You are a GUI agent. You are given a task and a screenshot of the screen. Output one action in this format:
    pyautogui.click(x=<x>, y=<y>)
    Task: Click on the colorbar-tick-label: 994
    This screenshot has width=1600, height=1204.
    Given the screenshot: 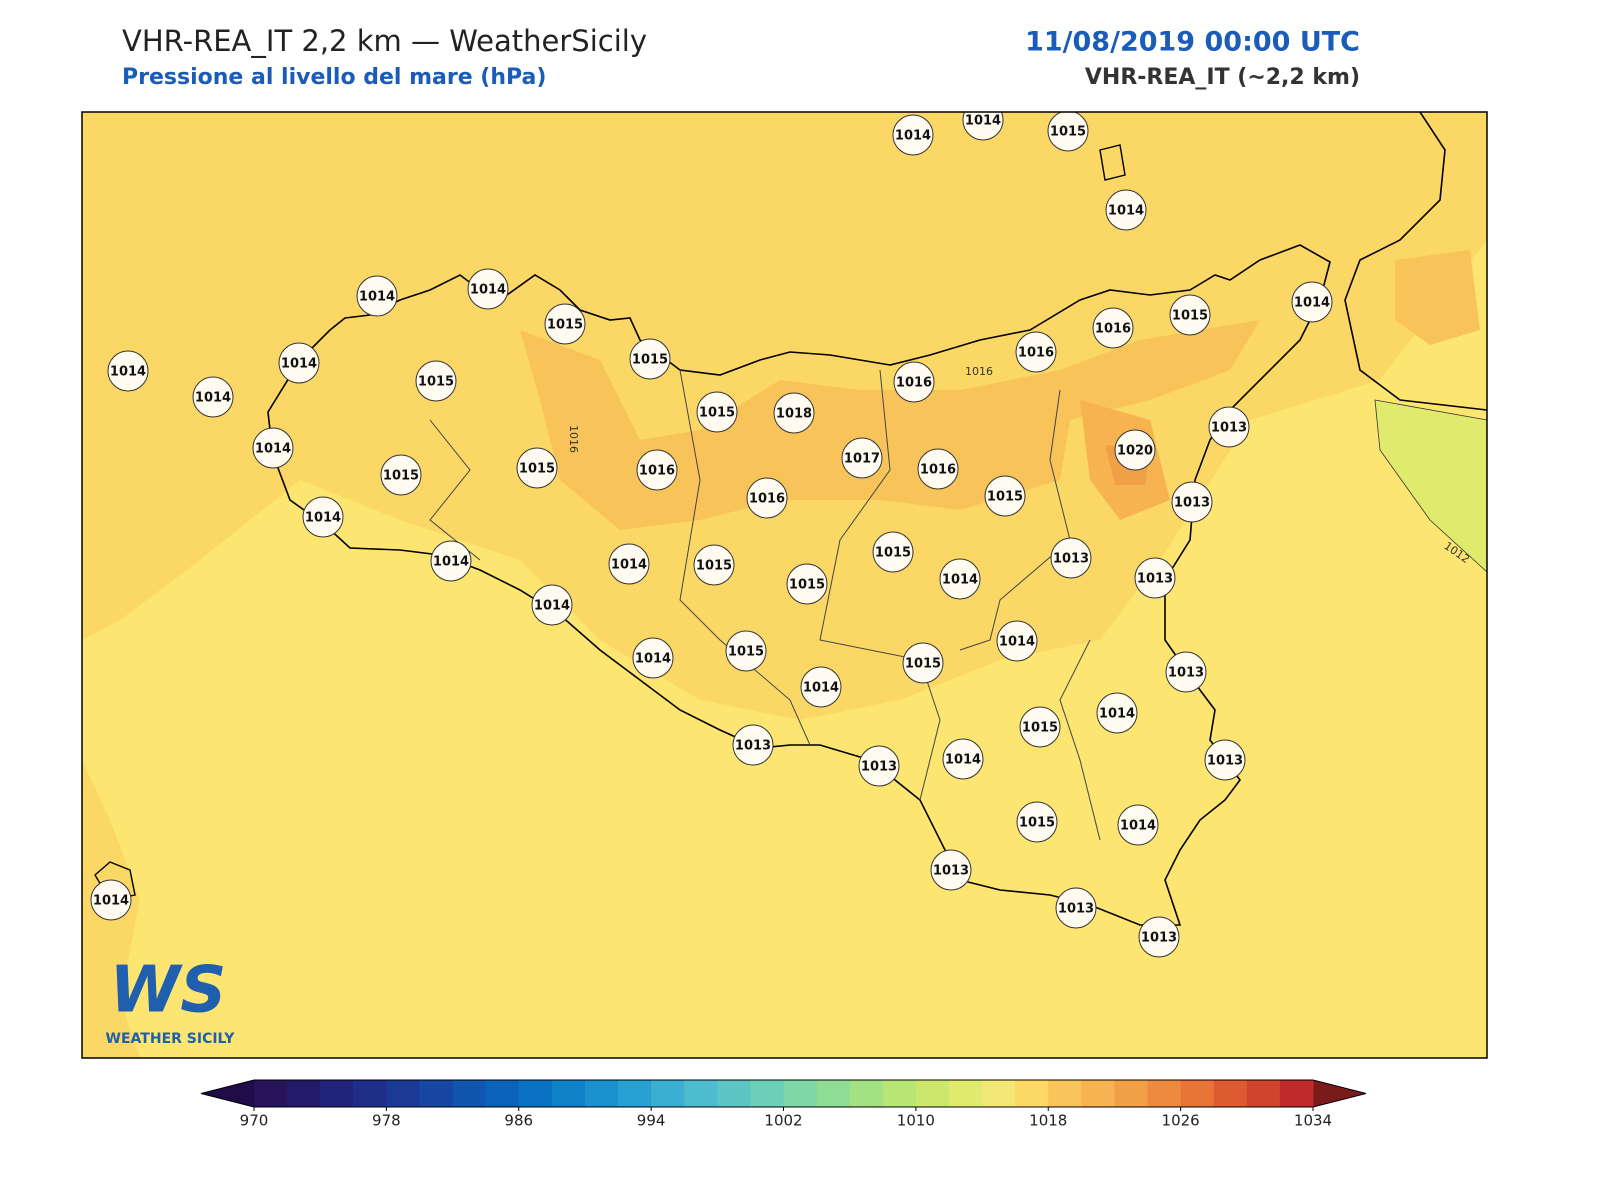 What is the action you would take?
    pyautogui.click(x=651, y=1121)
    